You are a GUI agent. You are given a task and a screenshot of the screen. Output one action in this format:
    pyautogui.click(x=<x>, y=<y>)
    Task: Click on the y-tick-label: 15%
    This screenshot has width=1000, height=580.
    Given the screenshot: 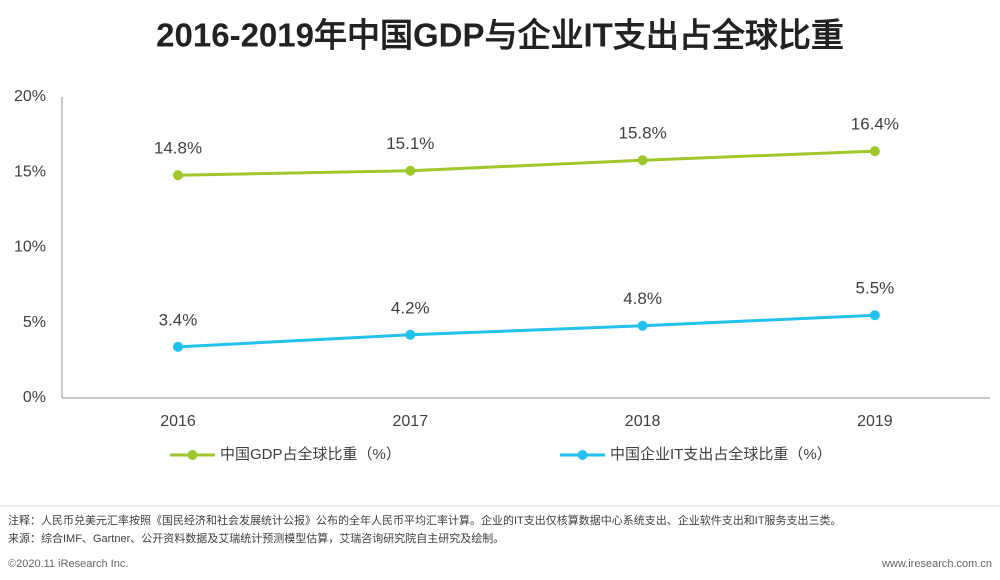 What is the action you would take?
    pyautogui.click(x=30, y=171)
    